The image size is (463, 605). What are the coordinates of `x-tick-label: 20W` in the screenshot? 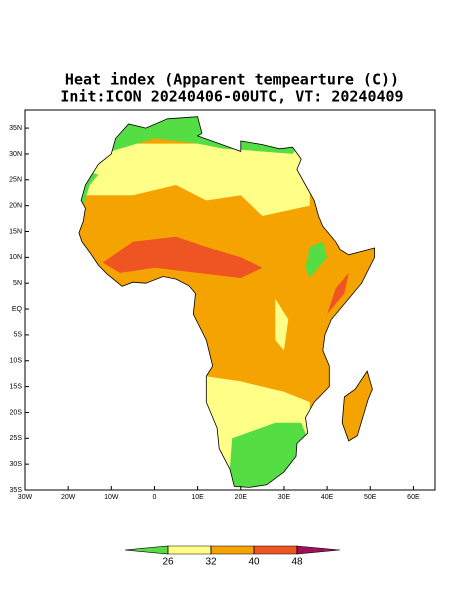 It's located at (68, 497).